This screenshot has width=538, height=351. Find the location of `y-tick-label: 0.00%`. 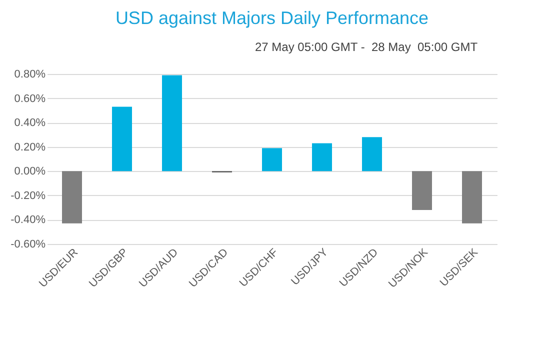

y-tick-label: 0.00% is located at coordinates (30, 172).